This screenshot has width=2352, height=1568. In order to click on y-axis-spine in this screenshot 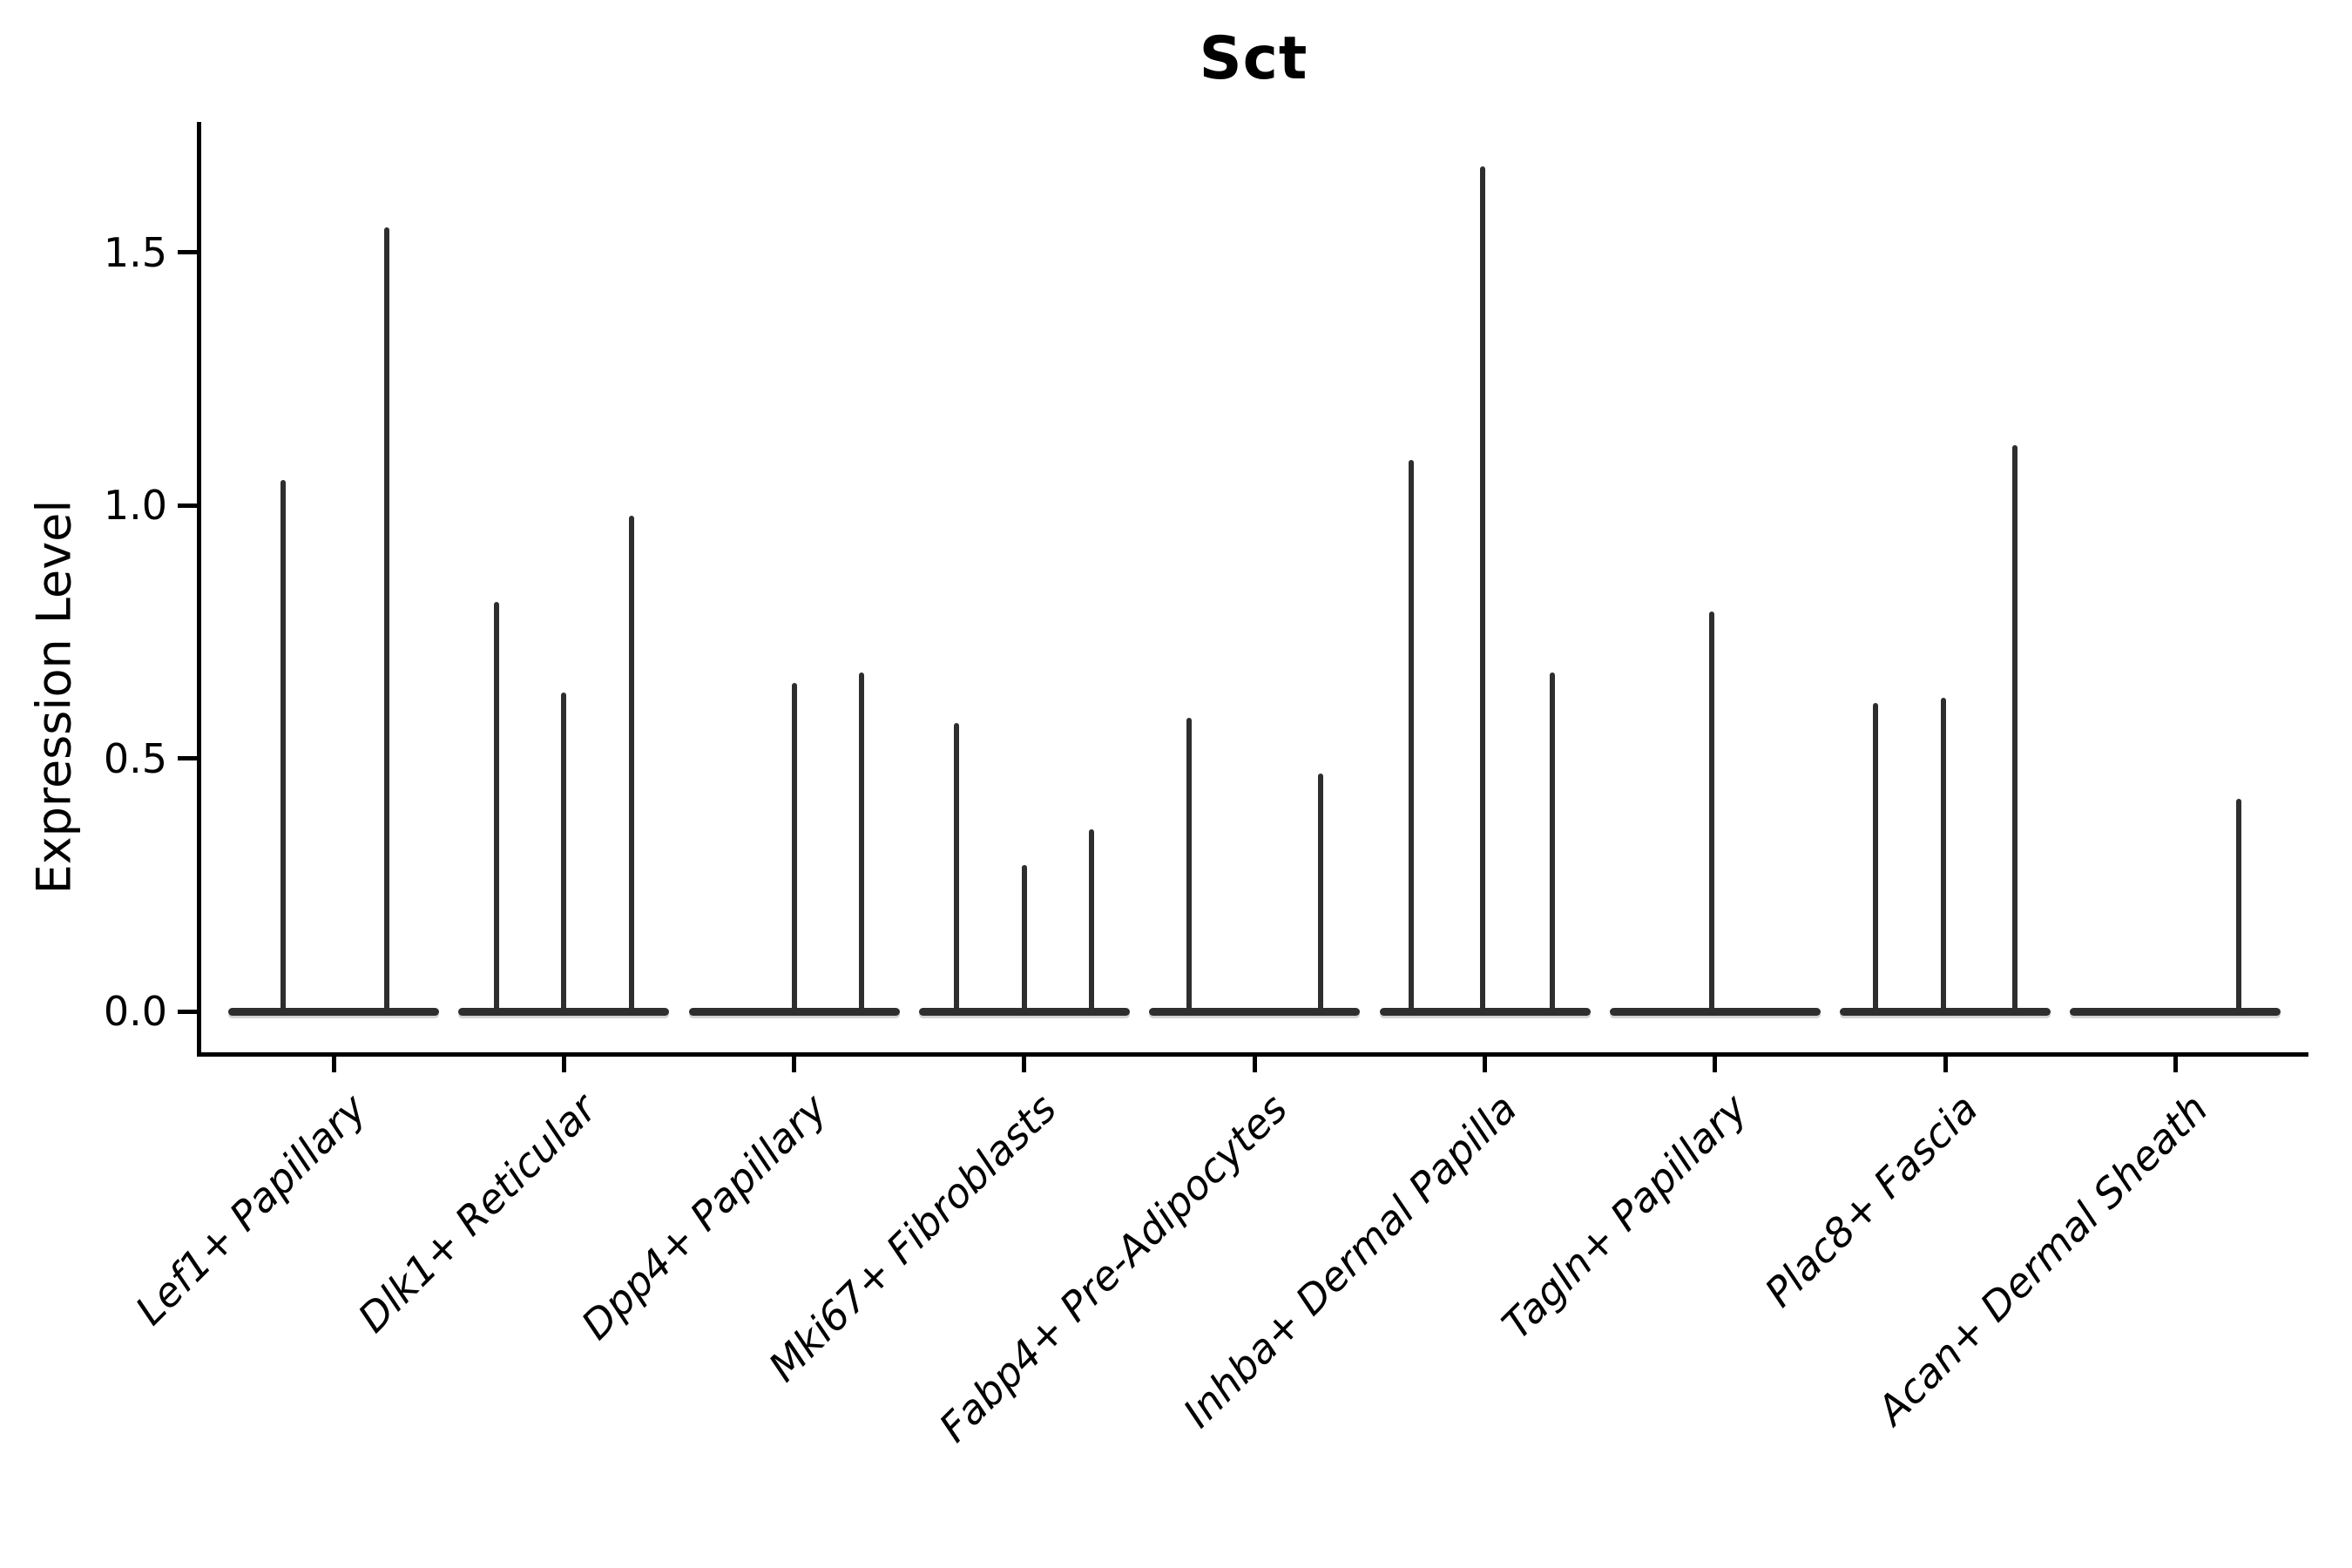, I will do `click(199, 589)`.